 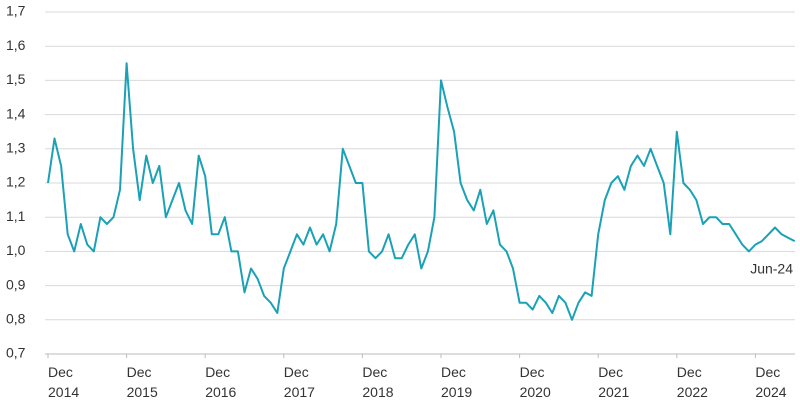 What do you see at coordinates (614, 382) in the screenshot?
I see `x-tick-label: Dec 2021` at bounding box center [614, 382].